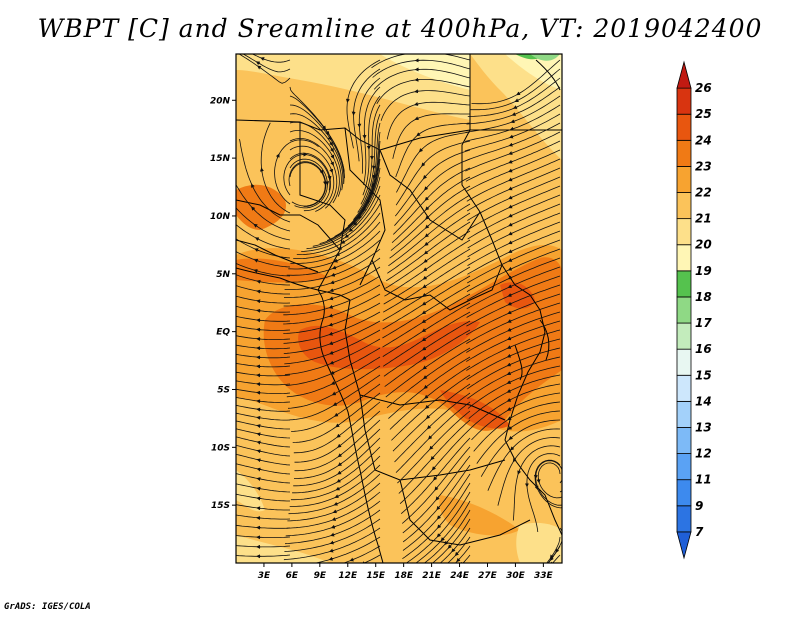  What do you see at coordinates (703, 323) in the screenshot?
I see `colorbar-label: 17` at bounding box center [703, 323].